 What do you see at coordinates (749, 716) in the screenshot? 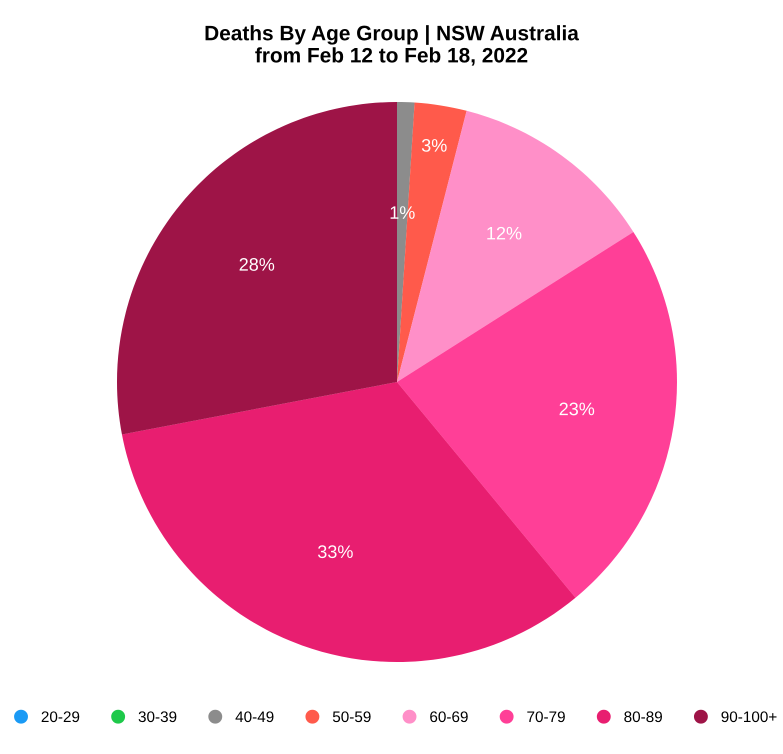
I see `legend-label: 90-100+` at bounding box center [749, 716].